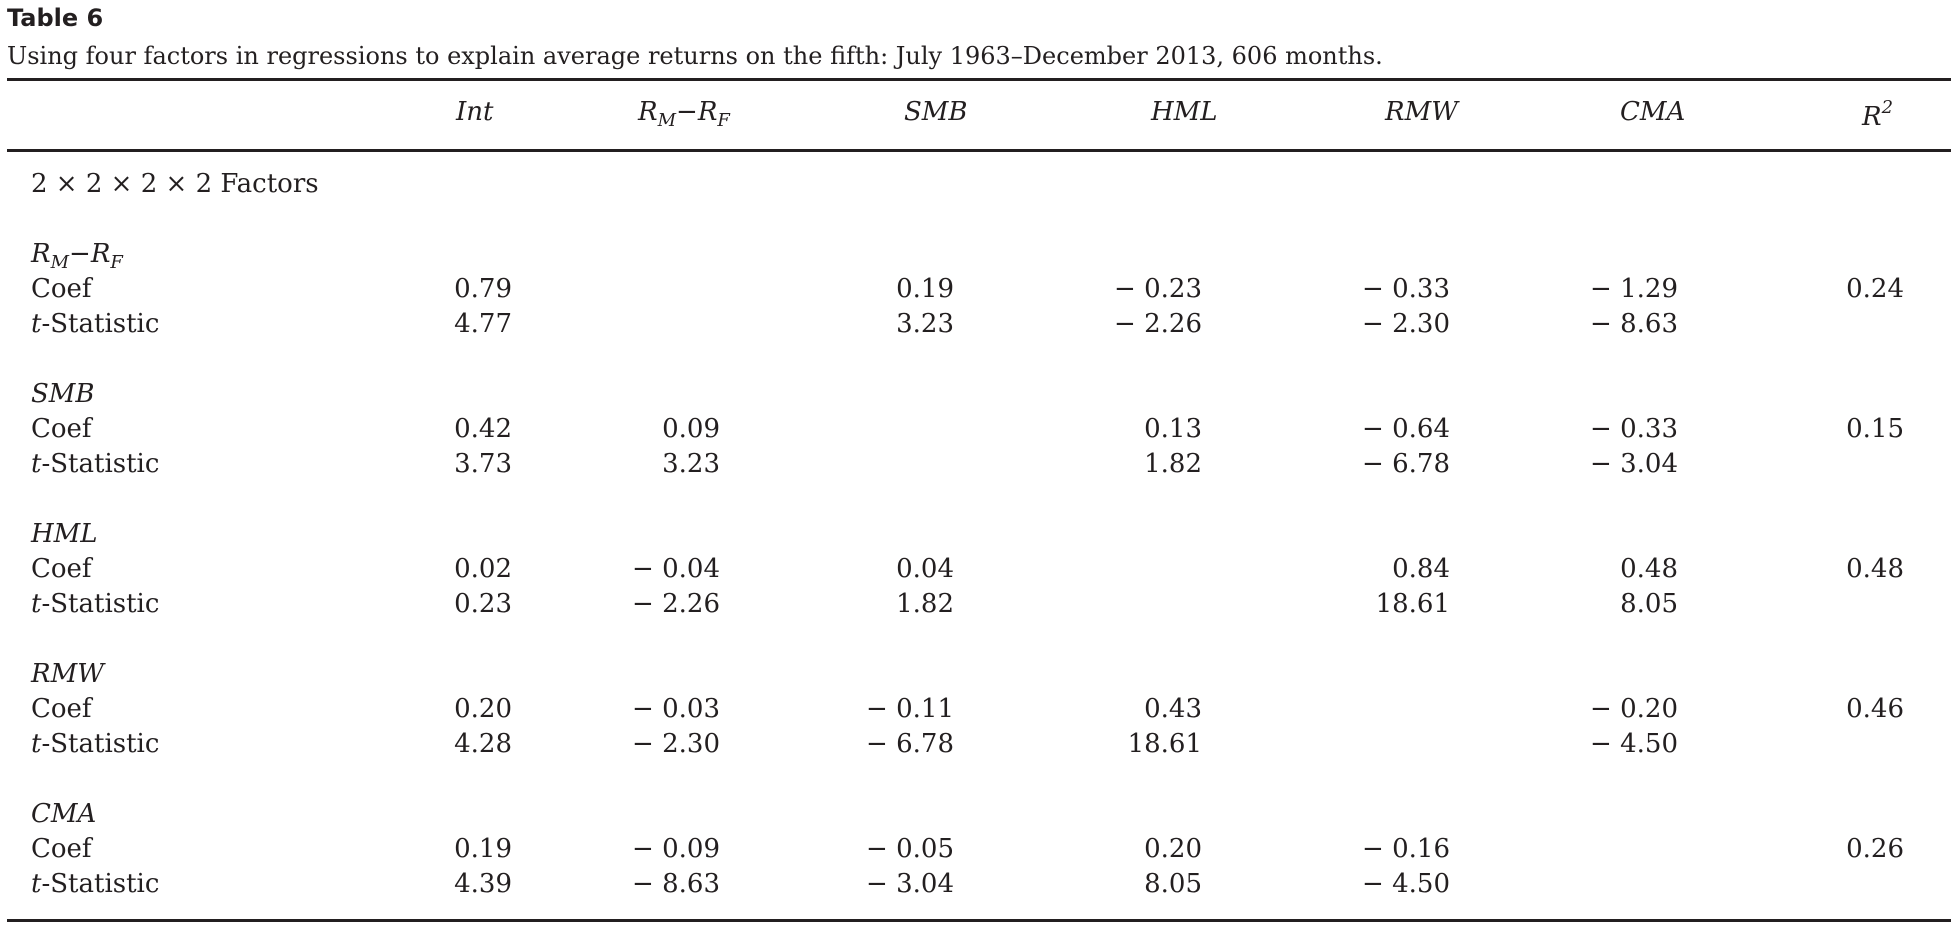 The width and height of the screenshot is (1959, 930). Describe the element at coordinates (910, 709) in the screenshot. I see `coef-cell-smb: − 0.11` at that location.